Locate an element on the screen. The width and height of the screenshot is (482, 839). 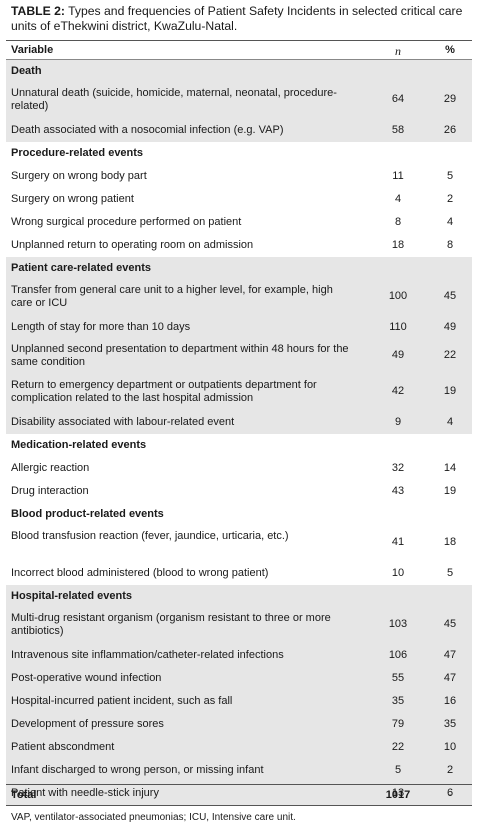
n-cell: 8 is located at coordinates (398, 222).